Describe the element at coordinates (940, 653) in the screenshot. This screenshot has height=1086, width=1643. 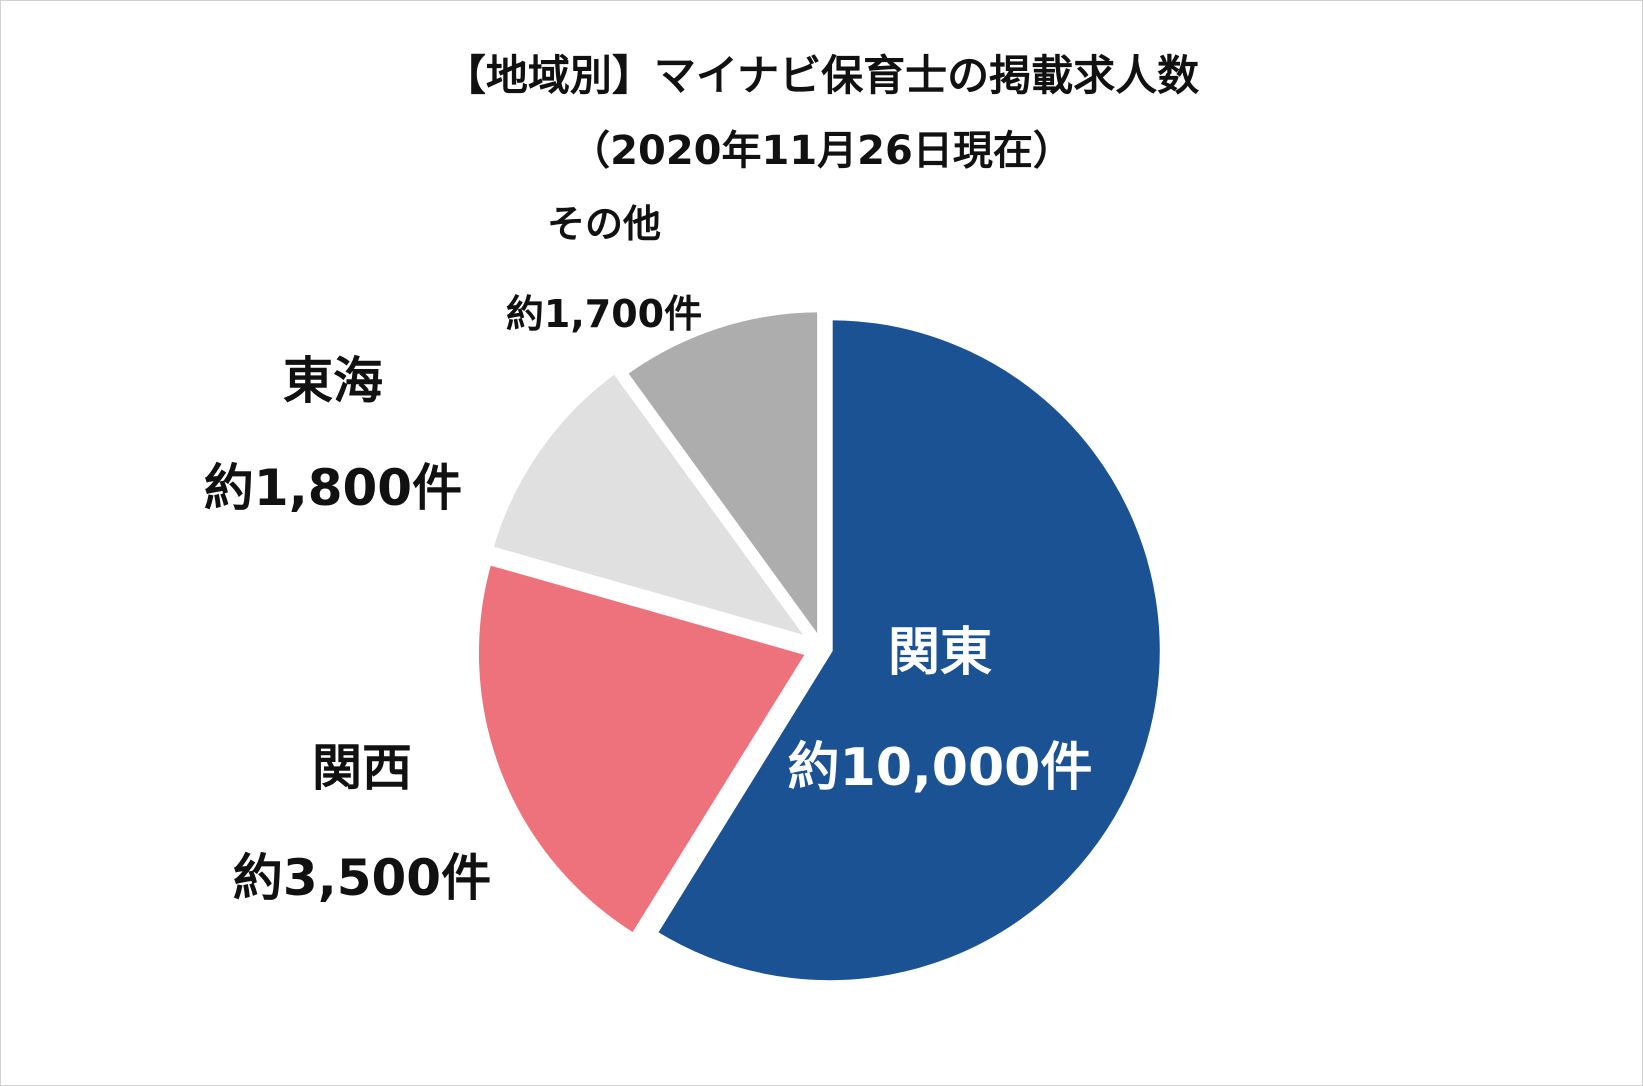
I see `slice-category-label-1: 関東` at that location.